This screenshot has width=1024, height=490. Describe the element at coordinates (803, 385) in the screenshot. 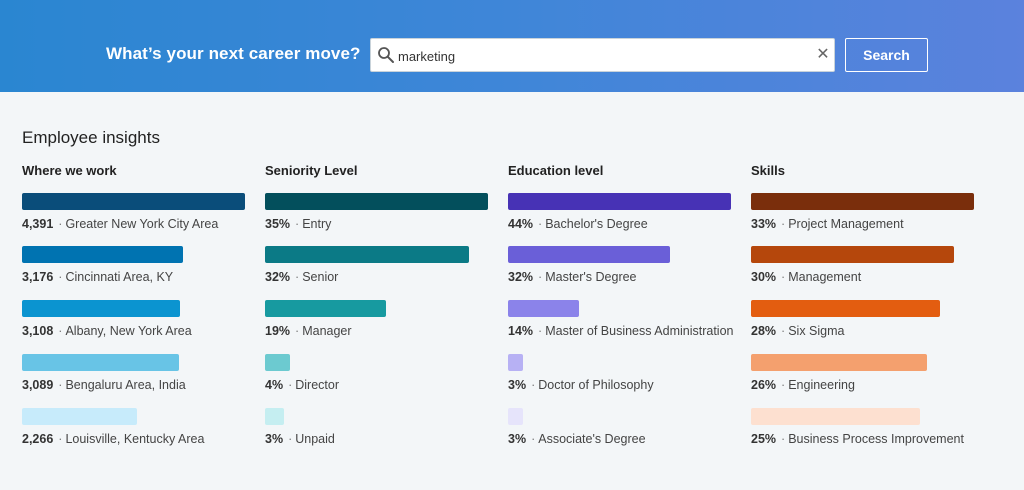

I see `insight-label: 26% · Engineering` at that location.